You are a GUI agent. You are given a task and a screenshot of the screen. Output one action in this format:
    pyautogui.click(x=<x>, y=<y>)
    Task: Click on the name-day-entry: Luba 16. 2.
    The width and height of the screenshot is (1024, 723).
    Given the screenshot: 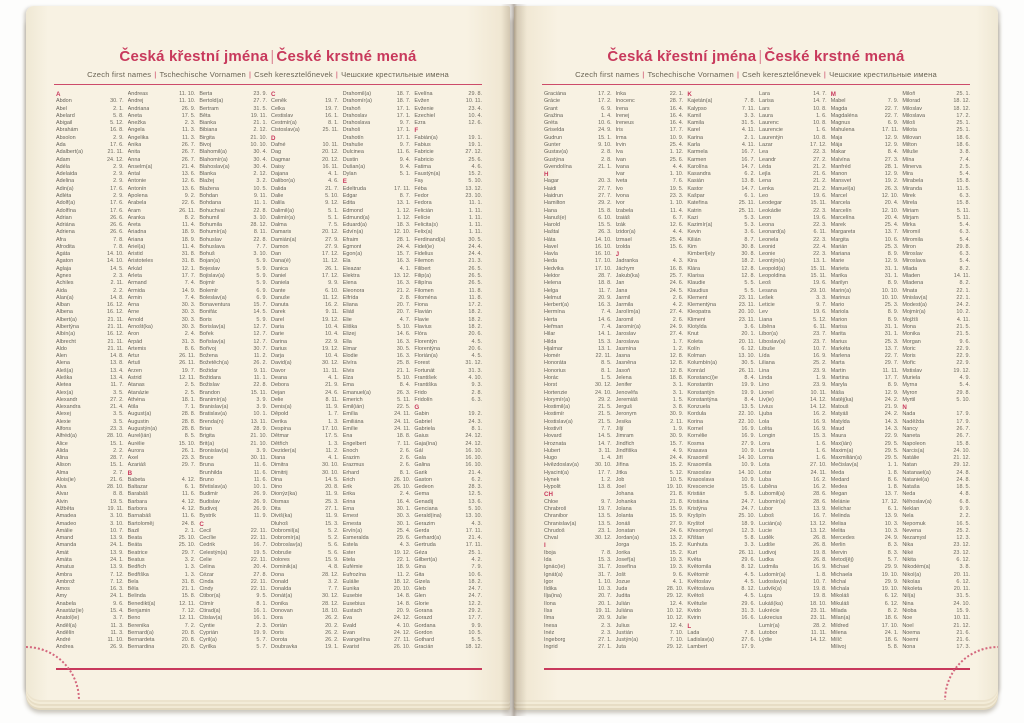 What is the action you would take?
    pyautogui.click(x=793, y=479)
    